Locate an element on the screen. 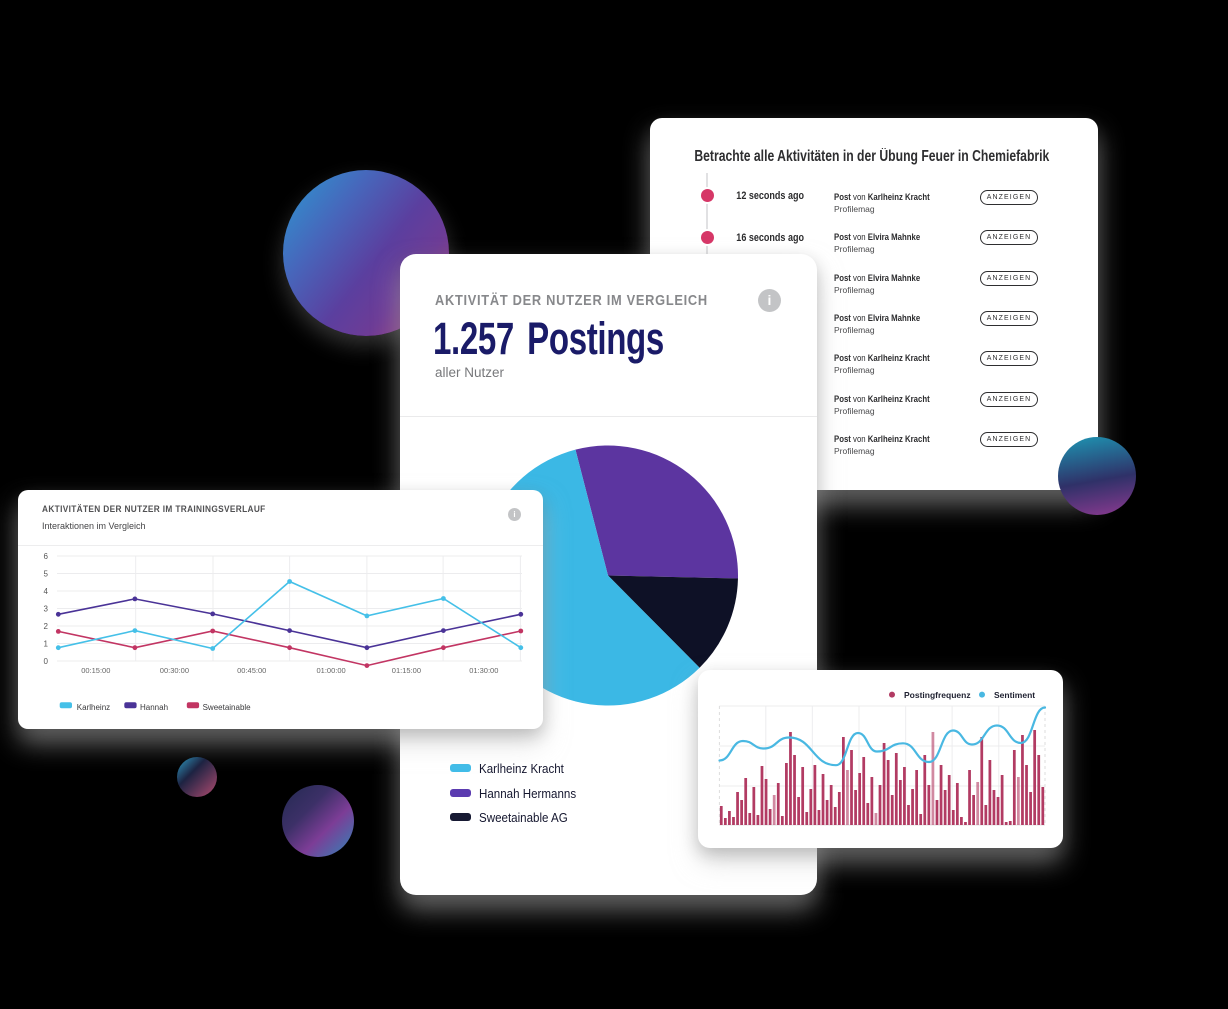  svg-text: 3 is located at coordinates (46, 608).